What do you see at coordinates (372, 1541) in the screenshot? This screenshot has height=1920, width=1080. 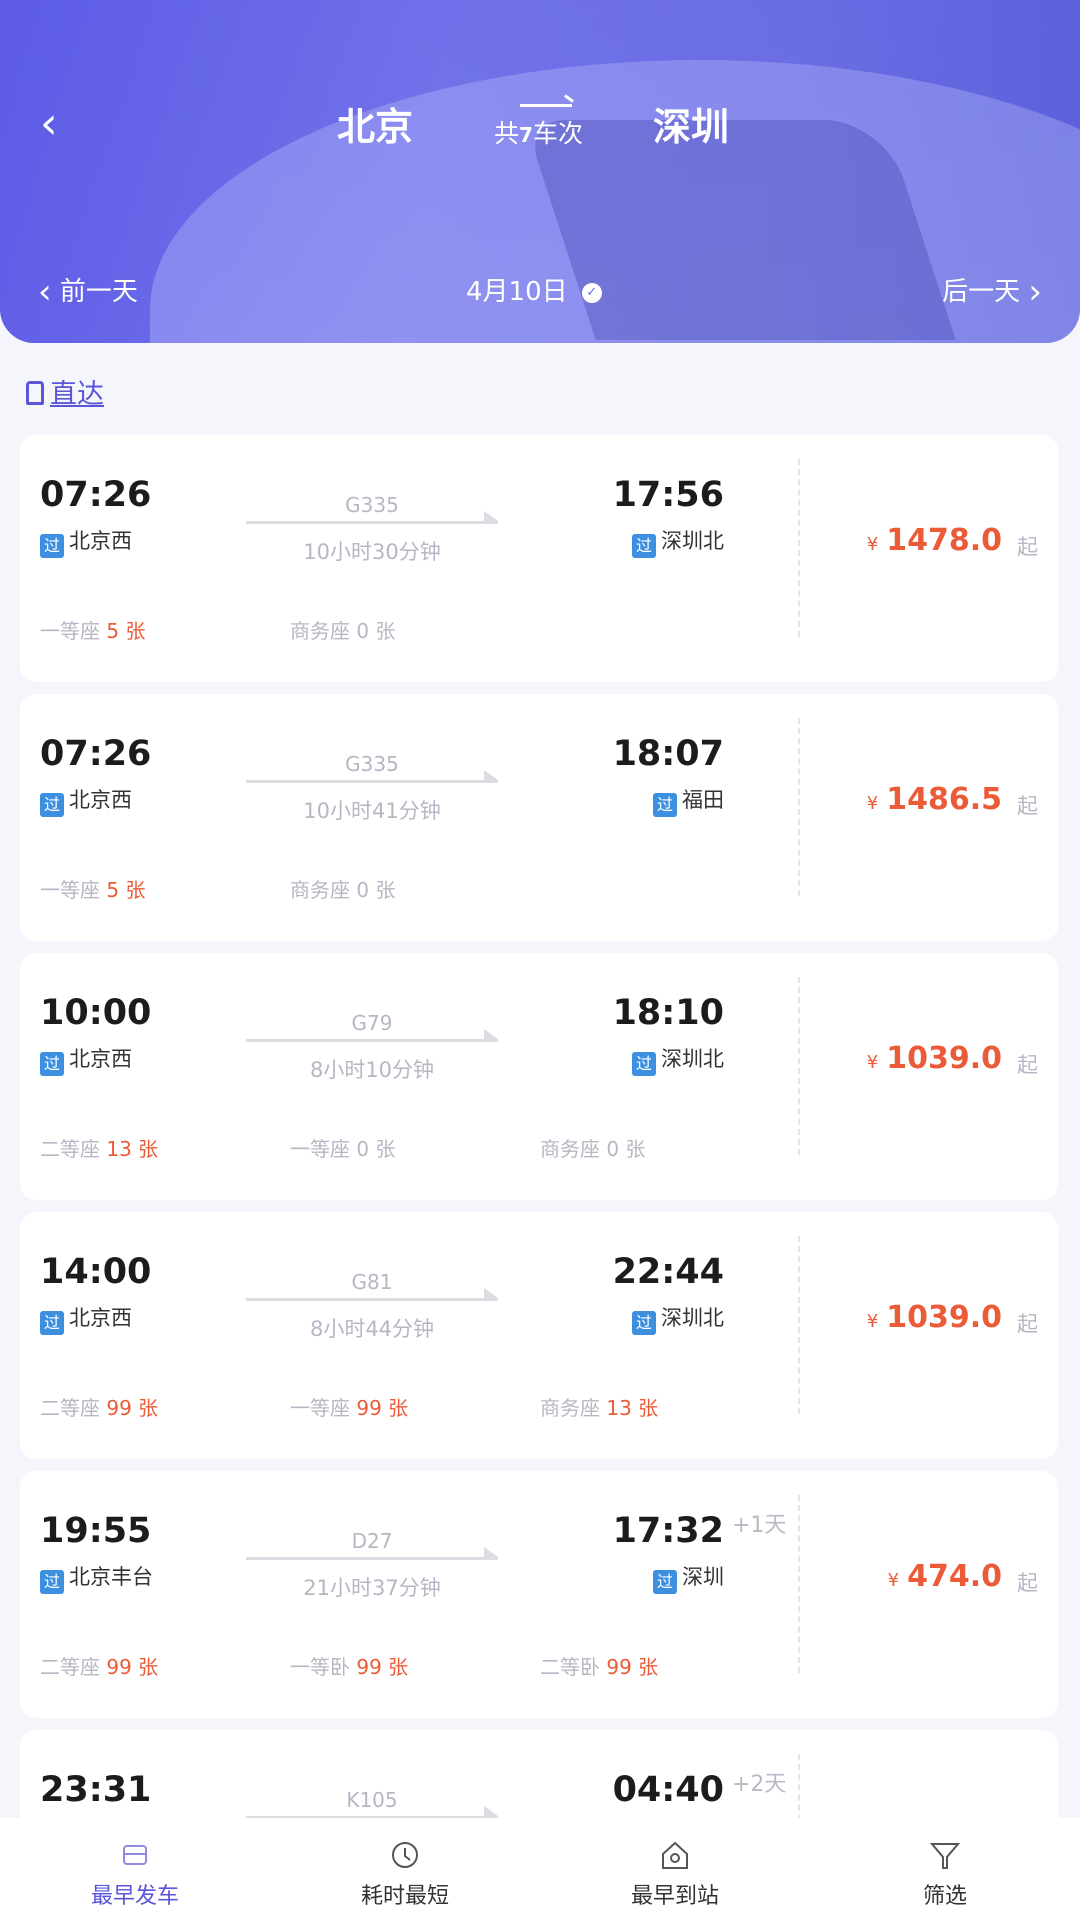 I see `train-code: D27` at bounding box center [372, 1541].